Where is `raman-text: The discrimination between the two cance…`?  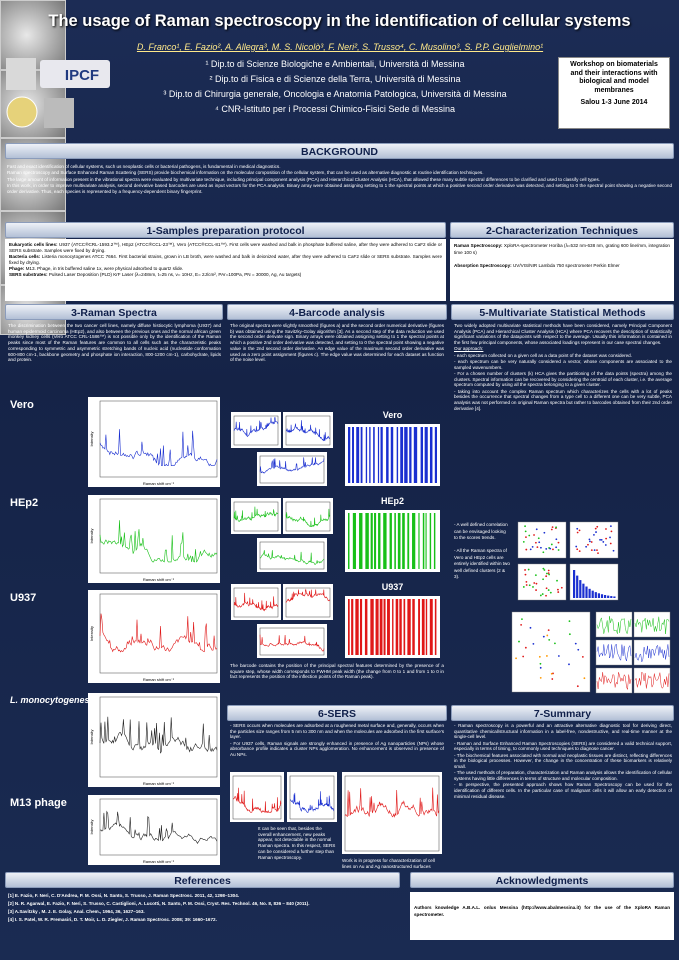 raman-text: The discrimination between the two cance… is located at coordinates (114, 358).